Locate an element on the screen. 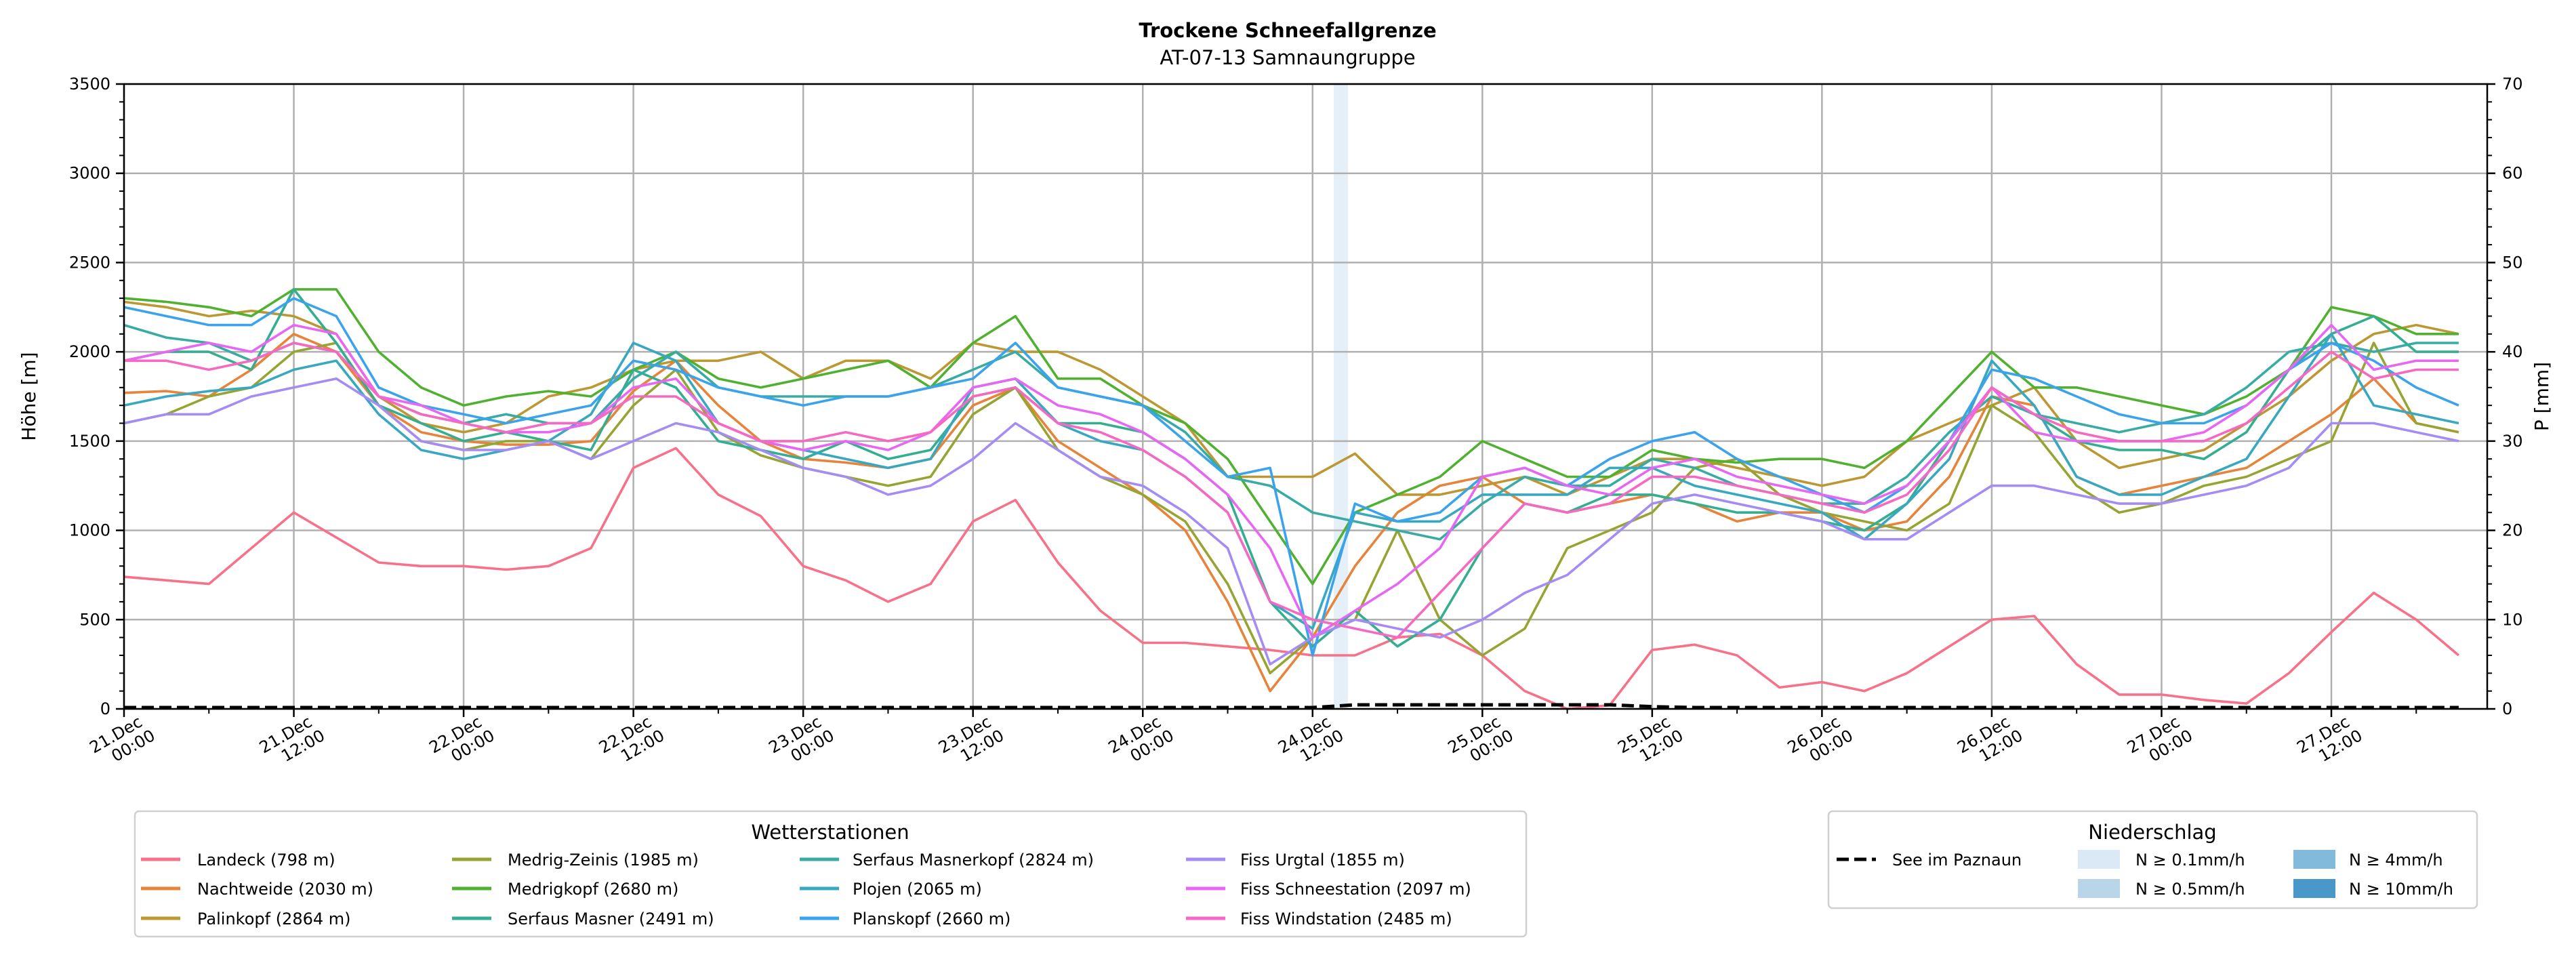  y-right-tick-label: 0 is located at coordinates (2507, 708).